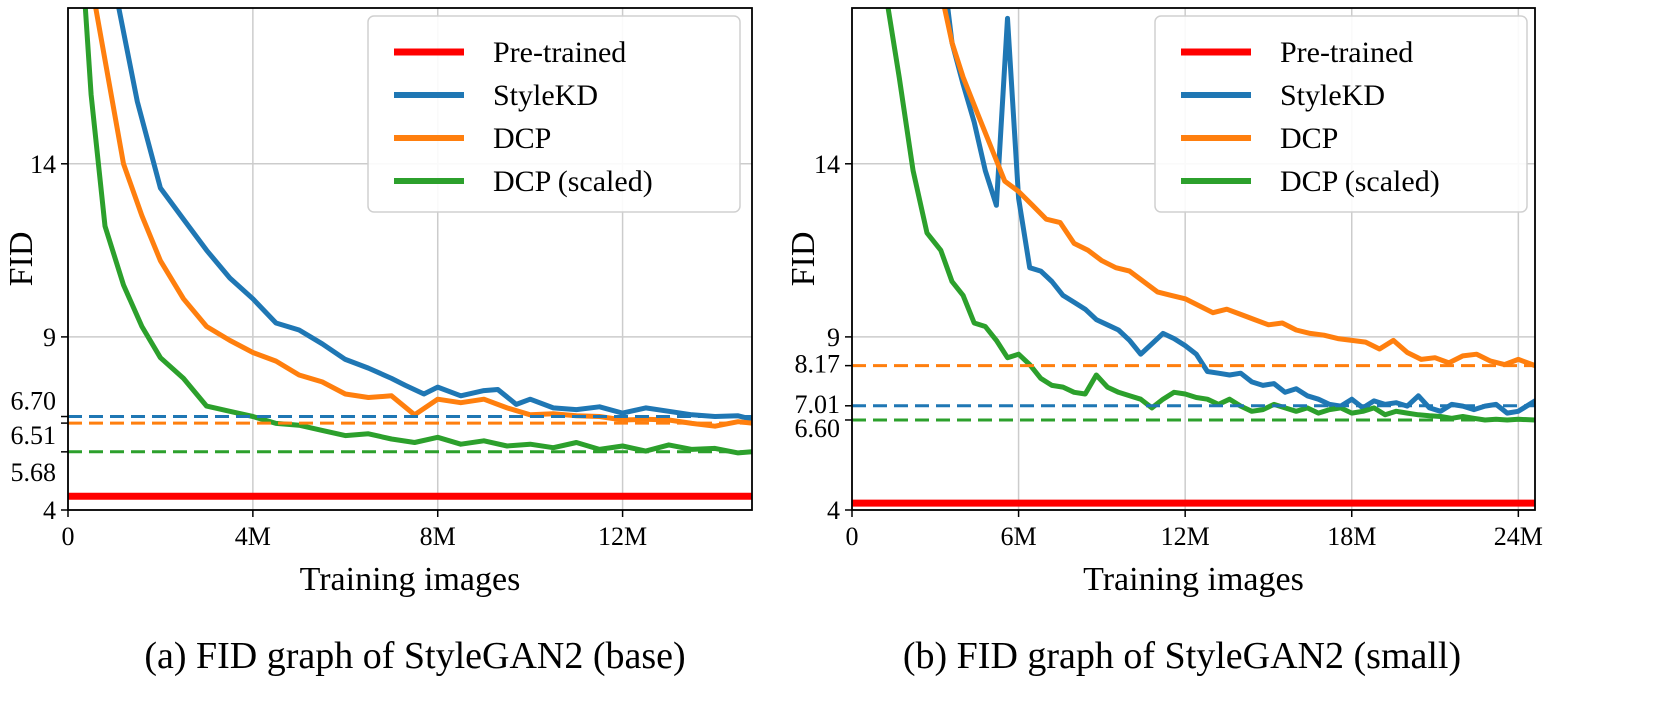 This screenshot has height=728, width=1660. I want to click on final-fid-tick-label: 6.60, so click(818, 428).